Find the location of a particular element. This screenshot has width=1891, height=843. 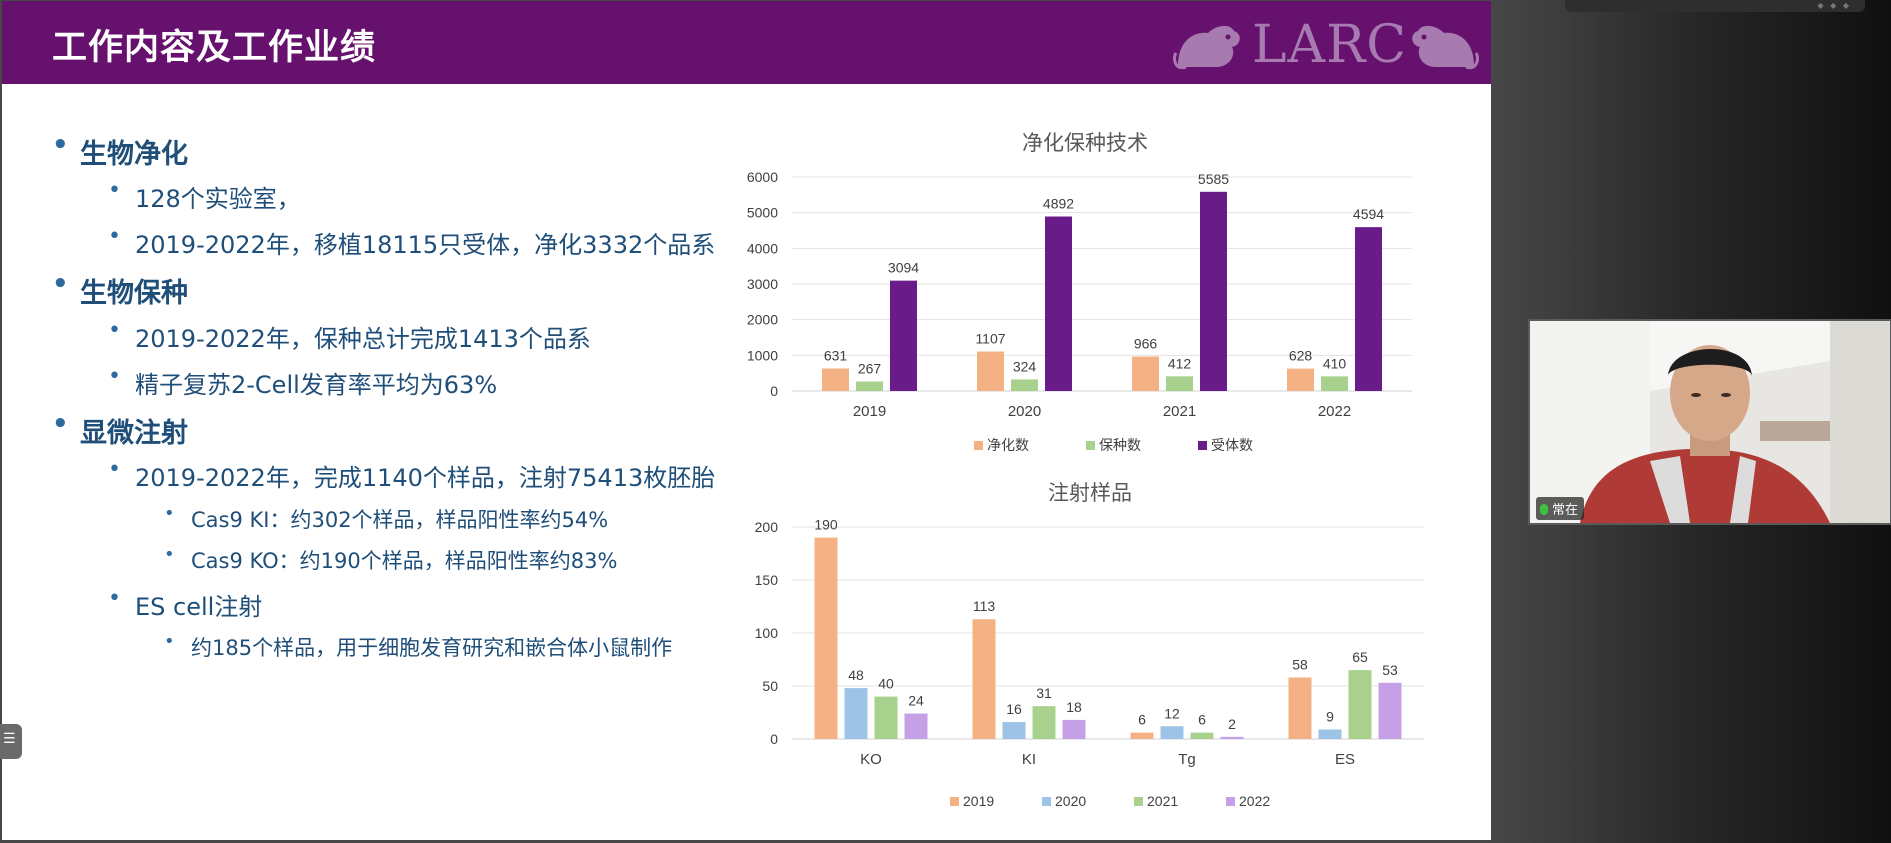

data-label: 267 is located at coordinates (870, 368).